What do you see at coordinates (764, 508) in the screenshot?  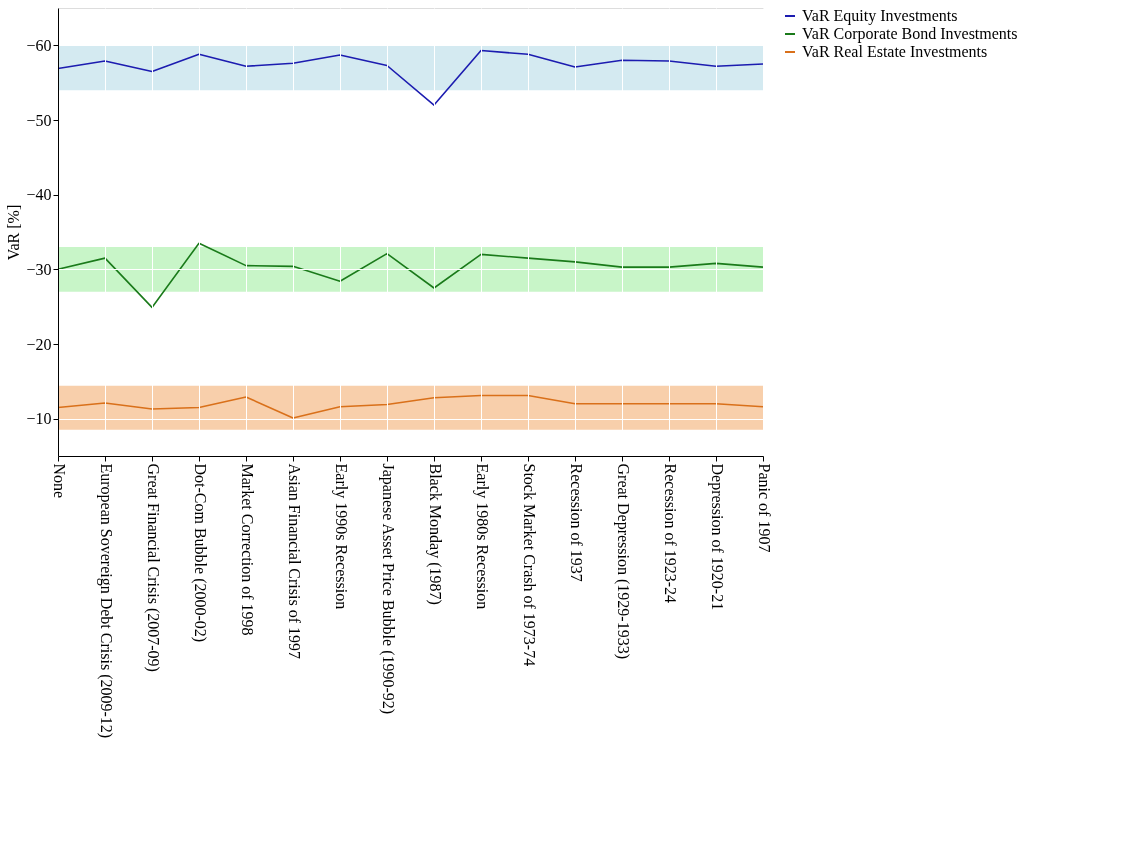 I see `x-tick-label: Panic of 1907` at bounding box center [764, 508].